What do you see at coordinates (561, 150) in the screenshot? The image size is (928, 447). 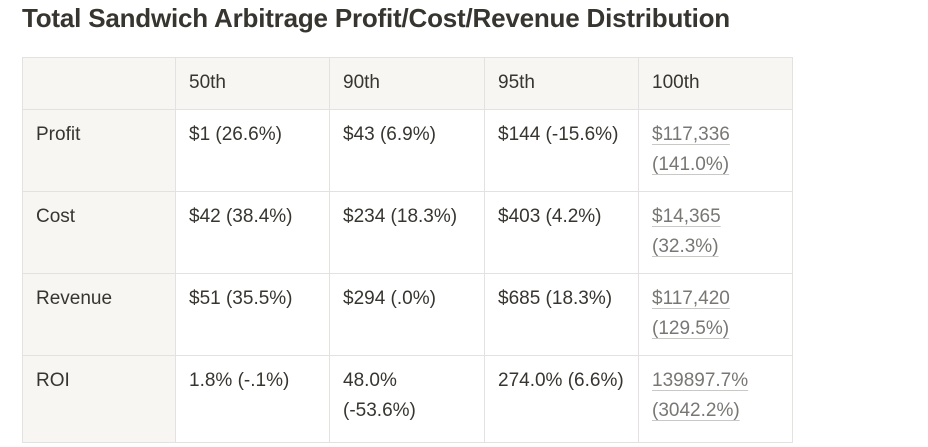 I see `cell-profit-95th: $144 (-15.6%)` at bounding box center [561, 150].